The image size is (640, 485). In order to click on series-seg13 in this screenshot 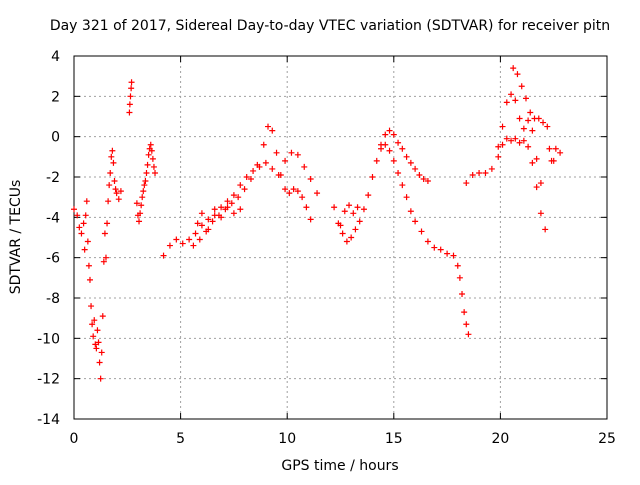, I will do `click(537, 114)`.